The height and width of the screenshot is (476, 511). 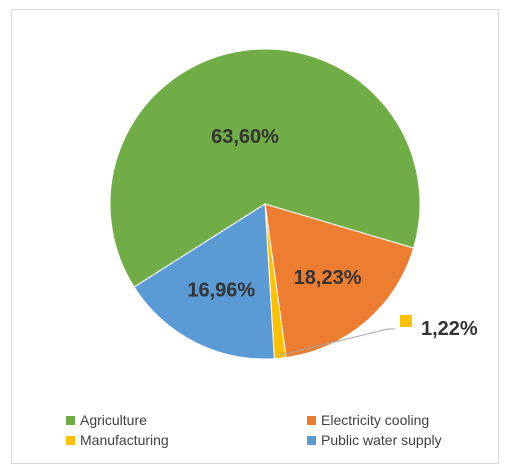 I want to click on legend-item-public-water-supply: Public water supply, so click(x=374, y=440).